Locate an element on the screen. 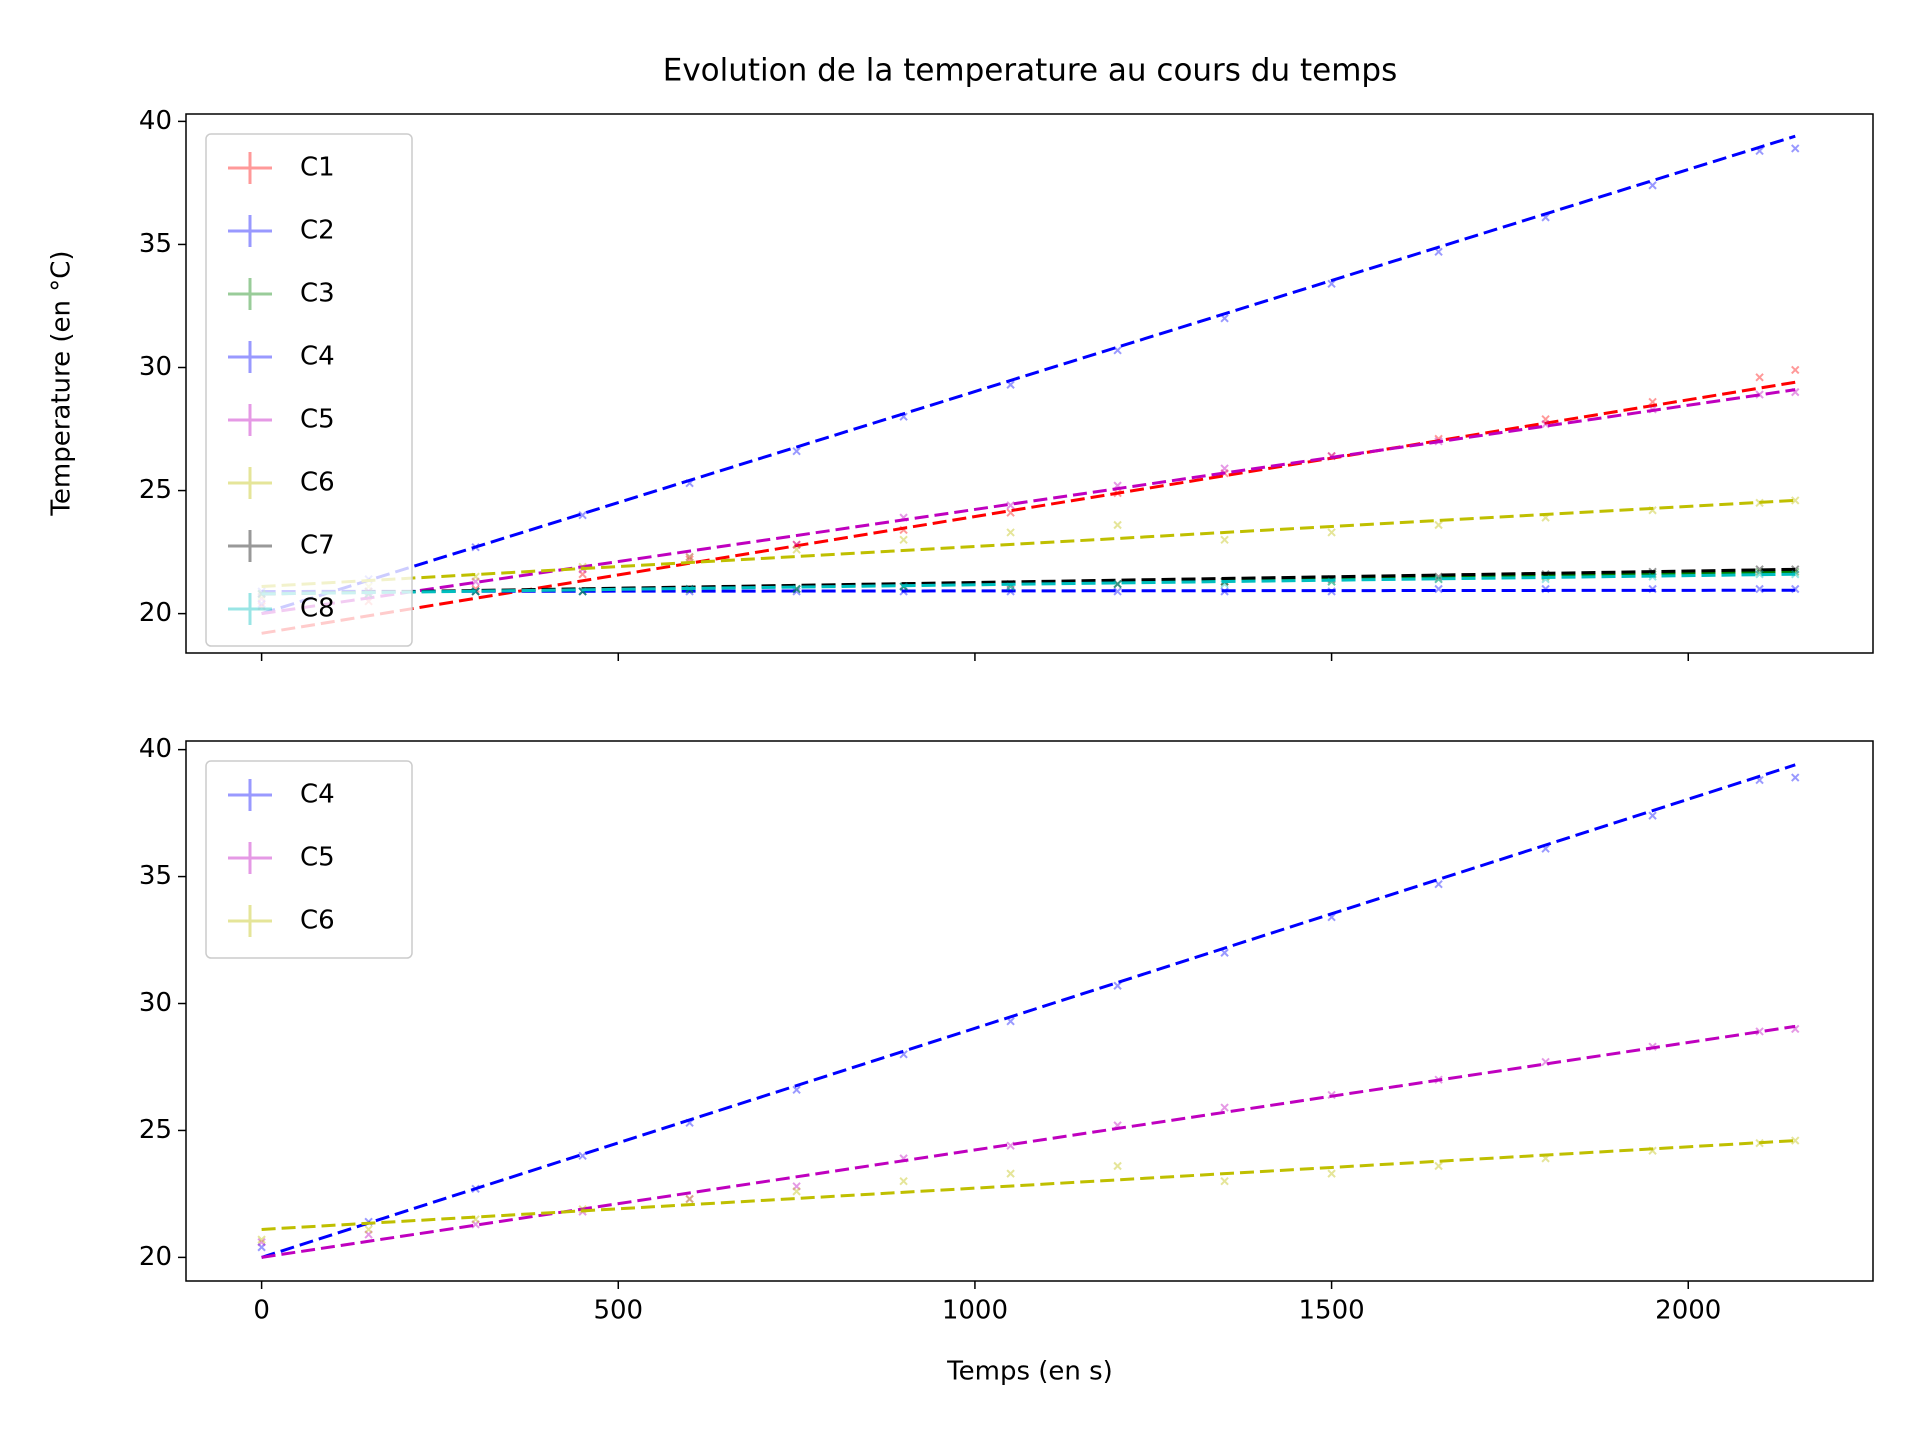 The height and width of the screenshot is (1440, 1920). legend: C1 C2 C3 C4 C5 C6 C7 C8 is located at coordinates (309, 390).